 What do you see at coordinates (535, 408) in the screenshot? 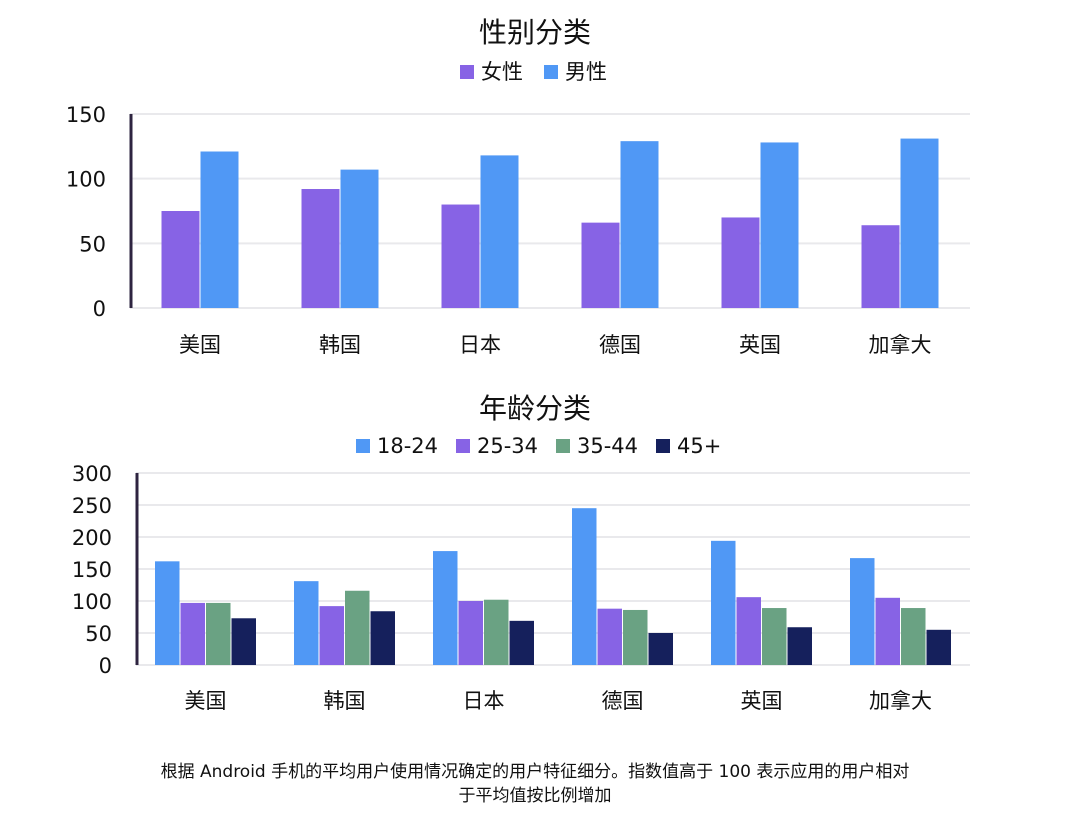
I see `chart-1-title: 年龄分类` at bounding box center [535, 408].